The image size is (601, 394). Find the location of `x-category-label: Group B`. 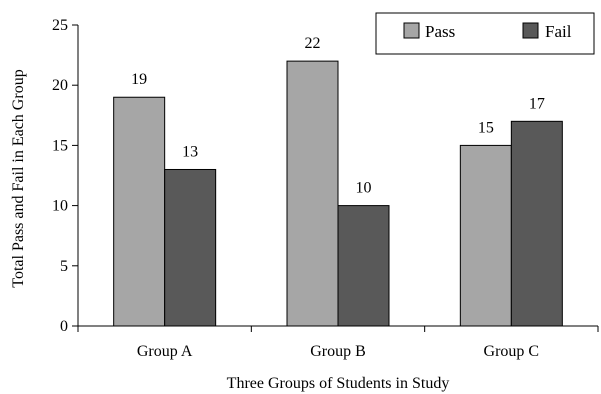

x-category-label: Group B is located at coordinates (338, 351).